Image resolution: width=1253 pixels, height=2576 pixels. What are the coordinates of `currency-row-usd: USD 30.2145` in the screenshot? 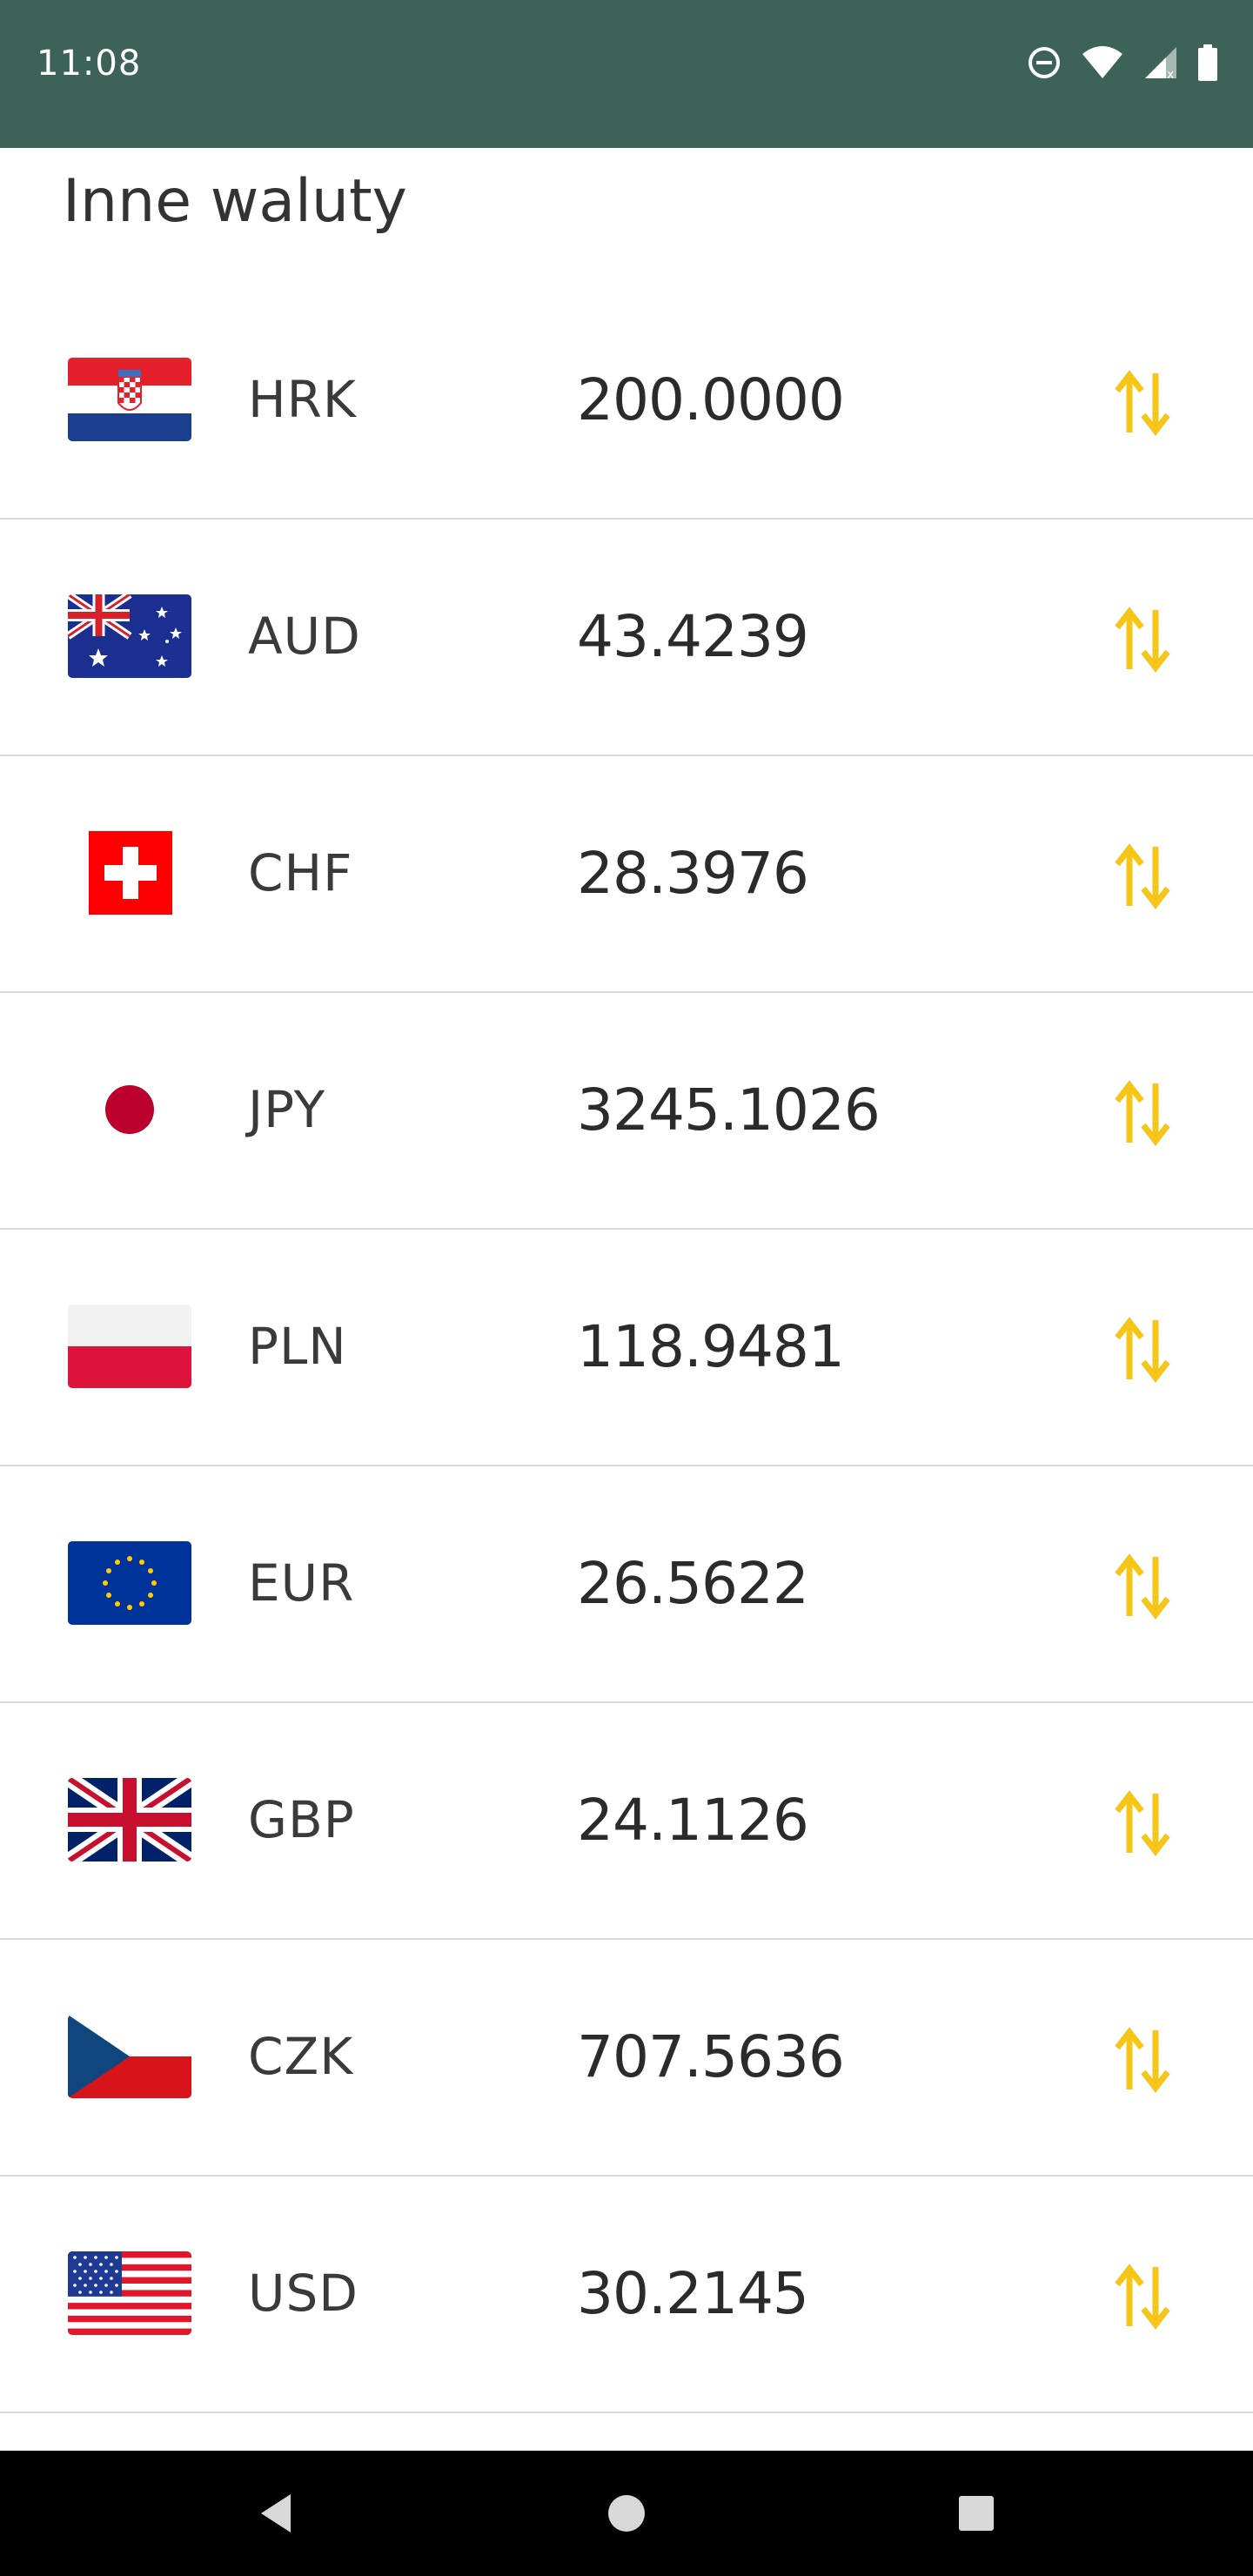 It's located at (626, 2295).